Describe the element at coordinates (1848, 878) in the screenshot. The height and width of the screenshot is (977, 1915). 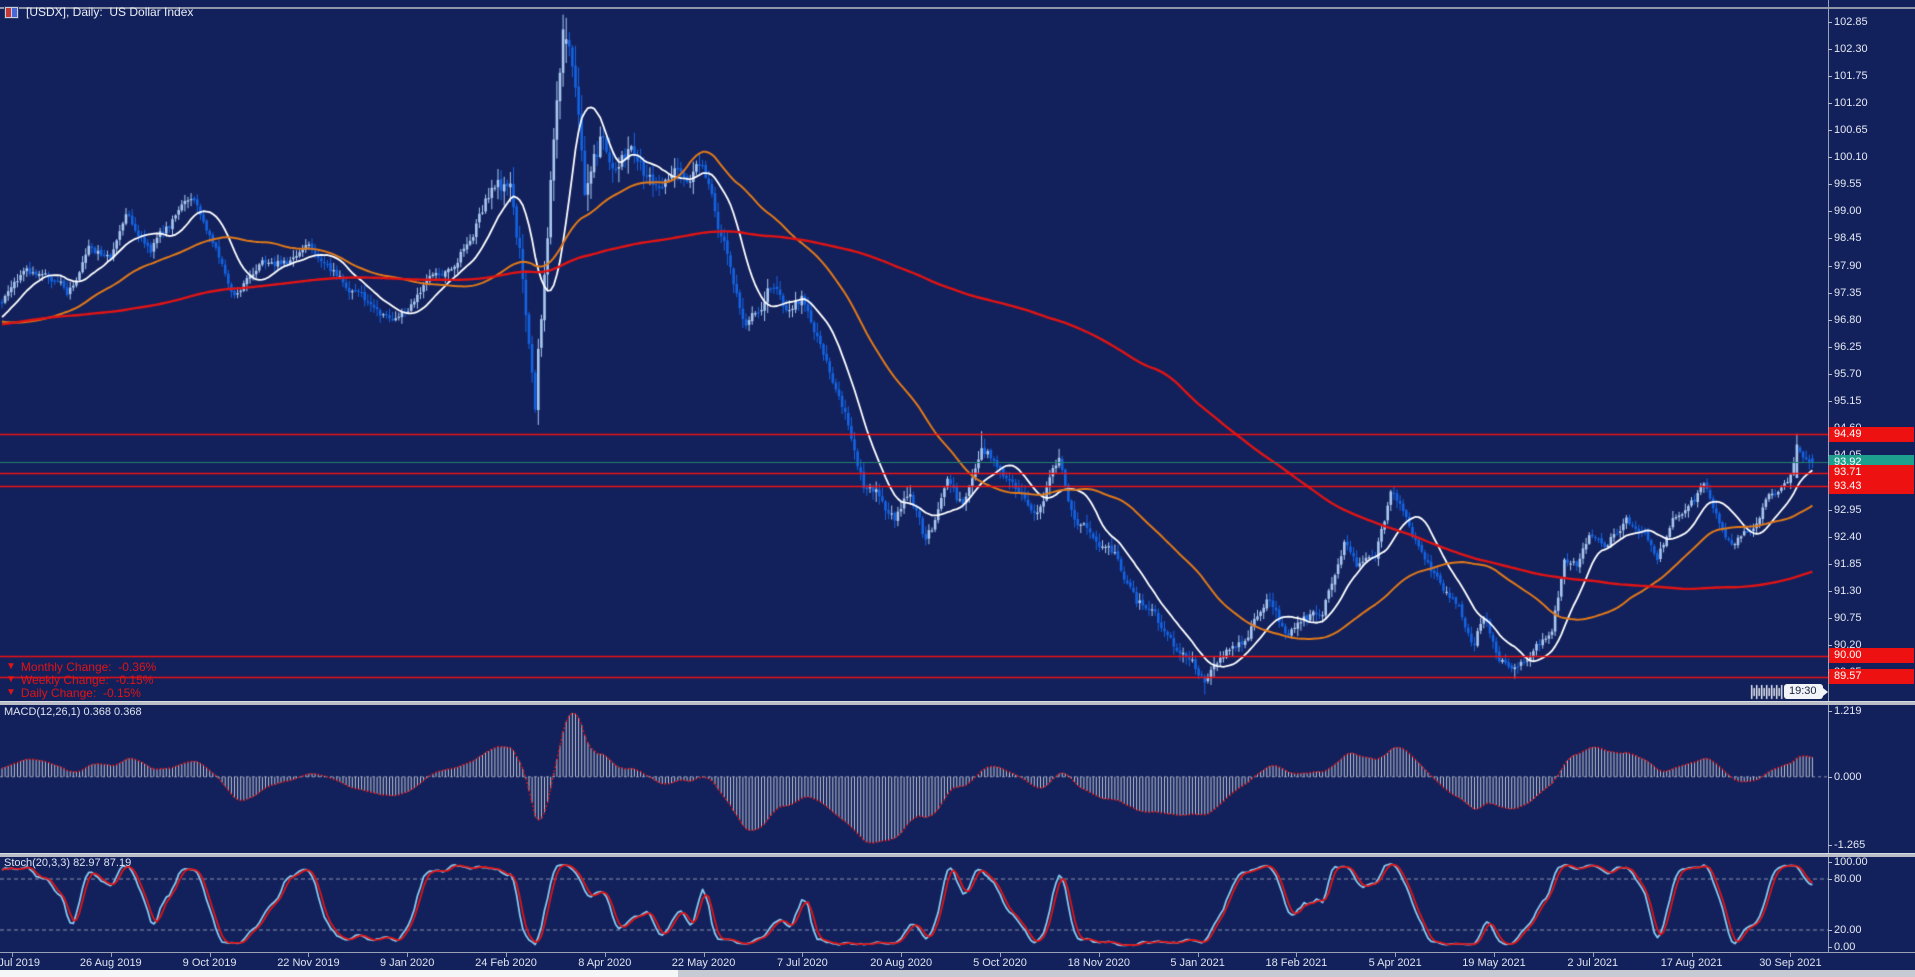
I see `stoch-tick-label: 80.00` at that location.